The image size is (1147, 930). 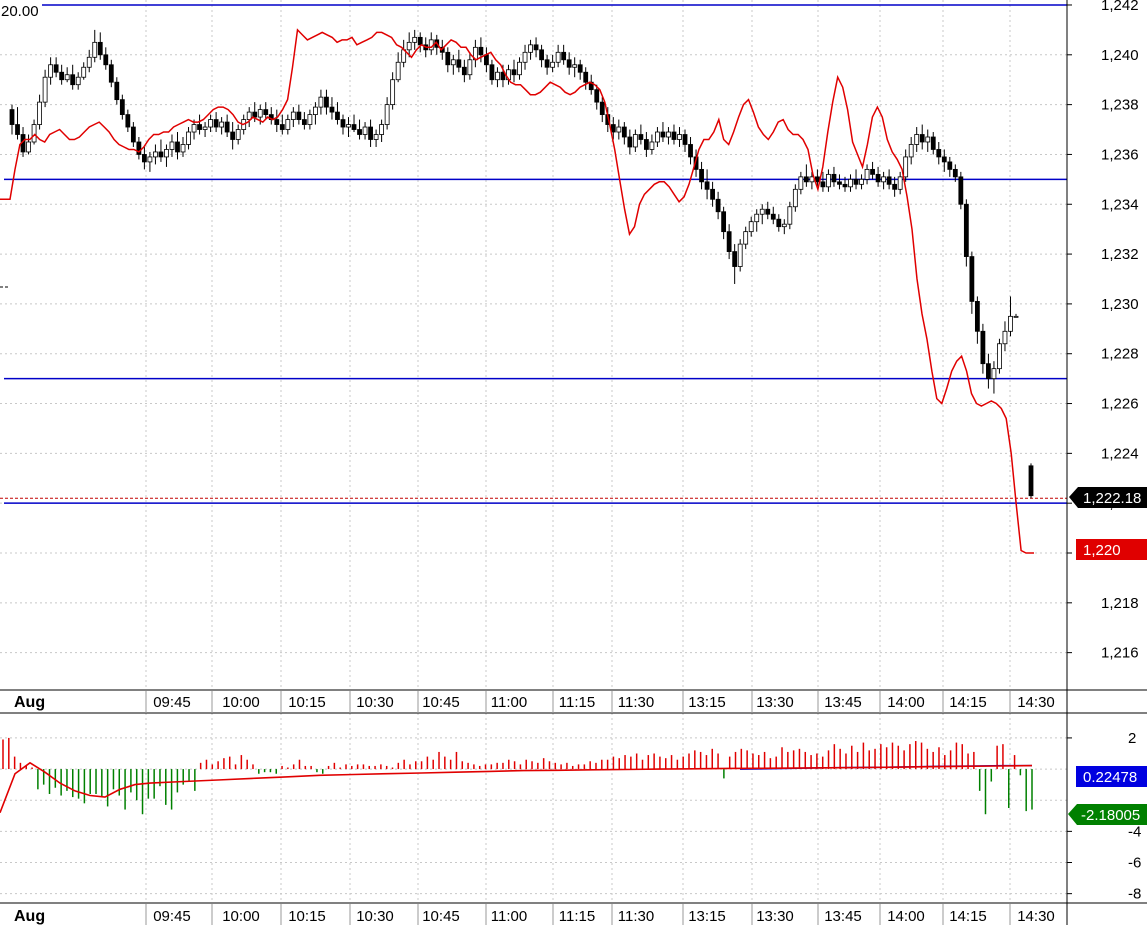 What do you see at coordinates (1120, 304) in the screenshot?
I see `price-axis-label: 1,230` at bounding box center [1120, 304].